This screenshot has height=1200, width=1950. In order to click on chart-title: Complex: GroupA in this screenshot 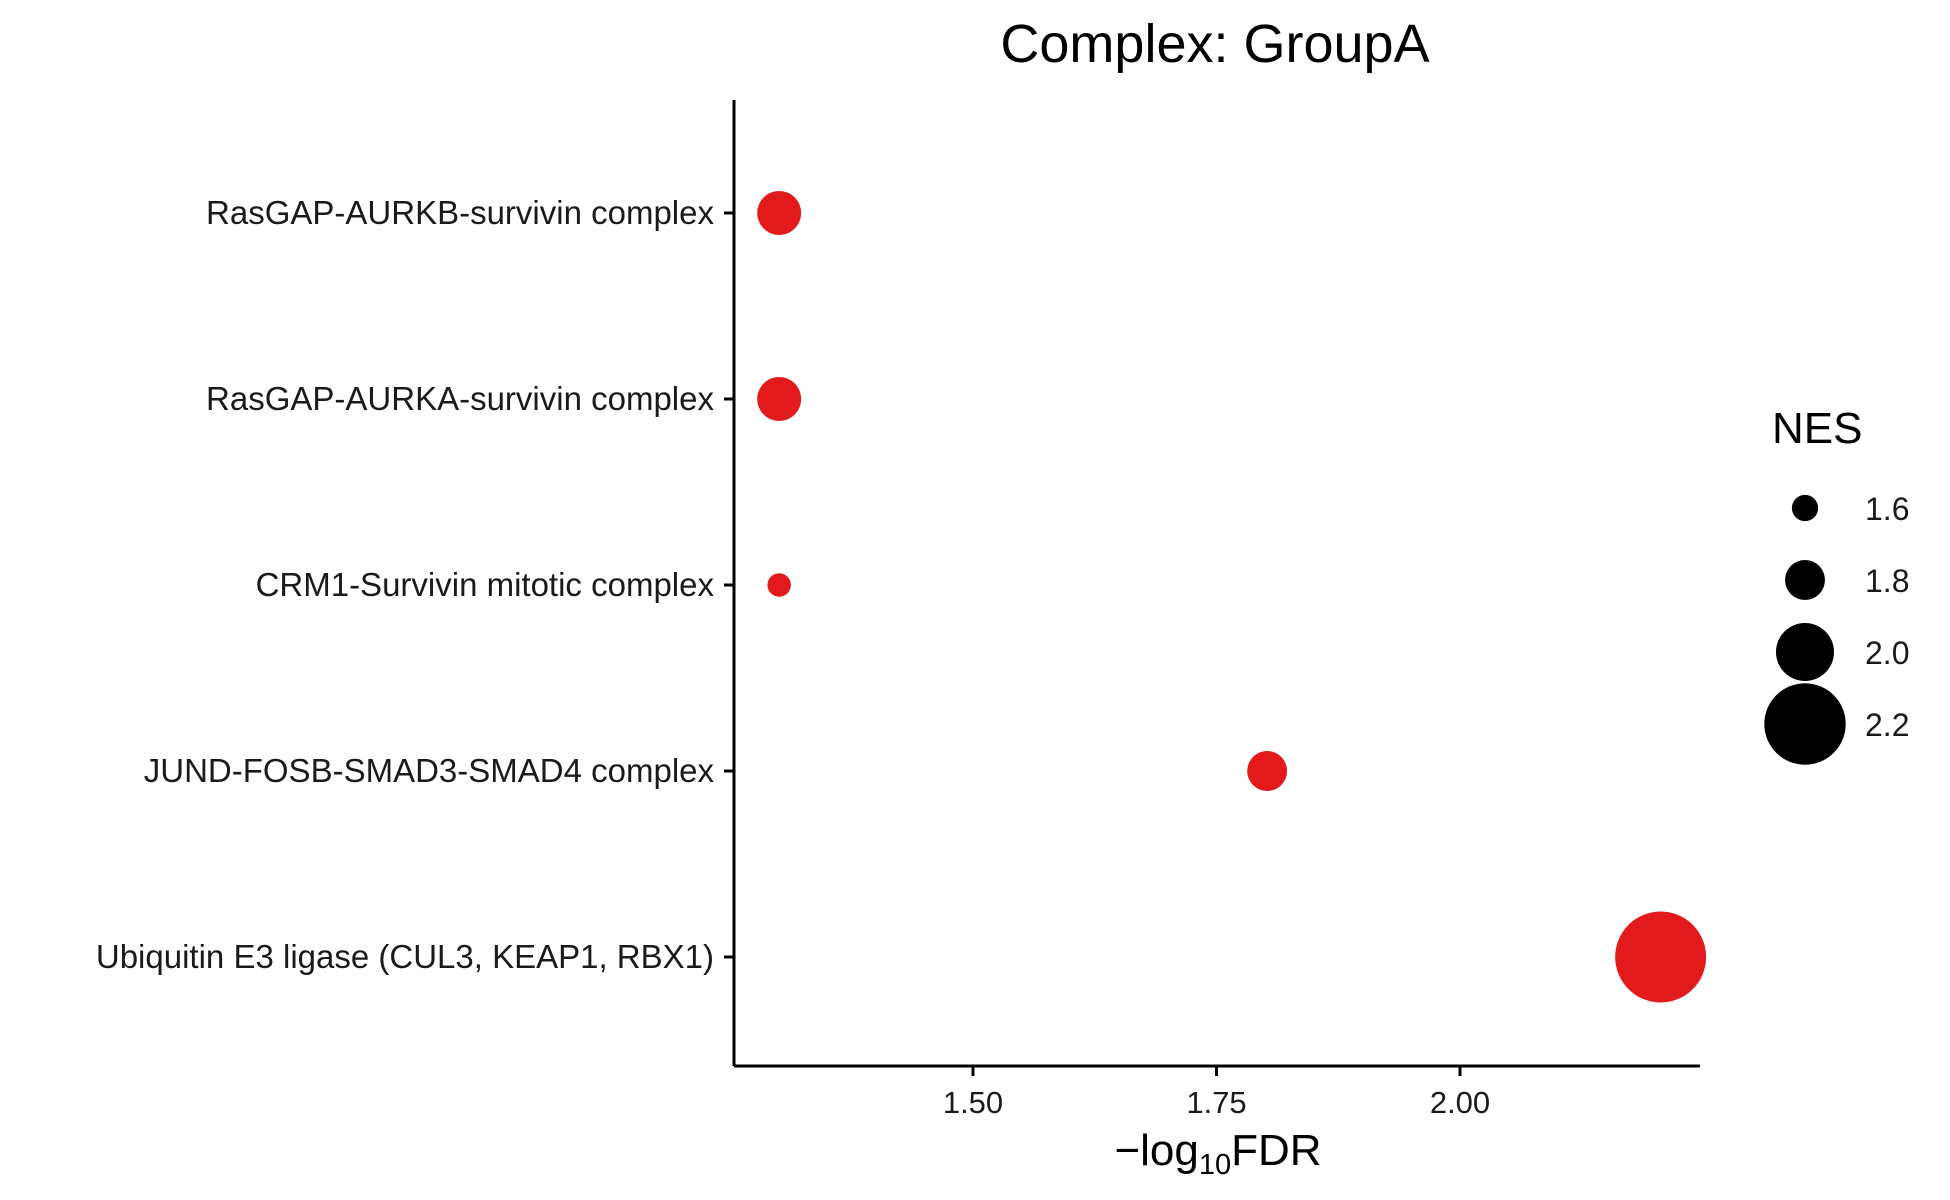, I will do `click(1214, 44)`.